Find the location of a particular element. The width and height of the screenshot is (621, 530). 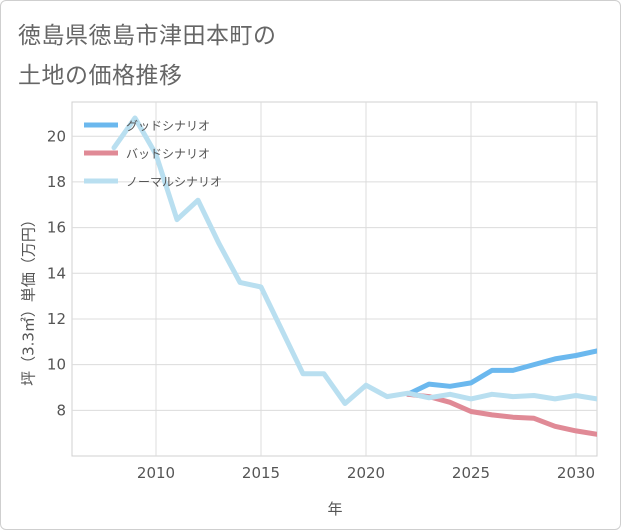

legend-label-2: ノーマルシナリオ is located at coordinates (174, 182).